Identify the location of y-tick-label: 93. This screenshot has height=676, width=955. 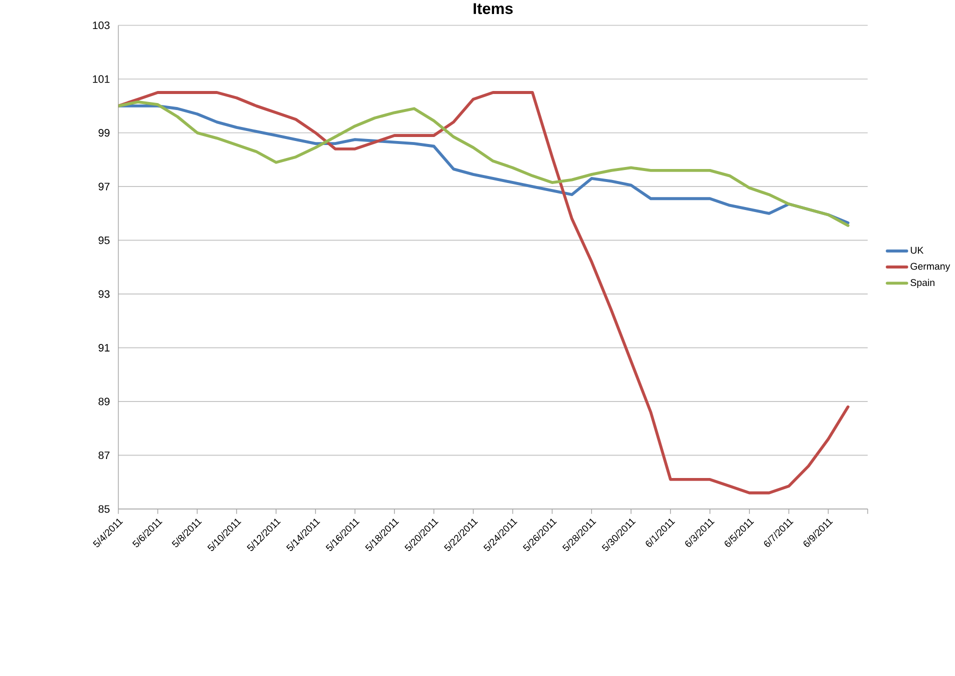
(104, 294).